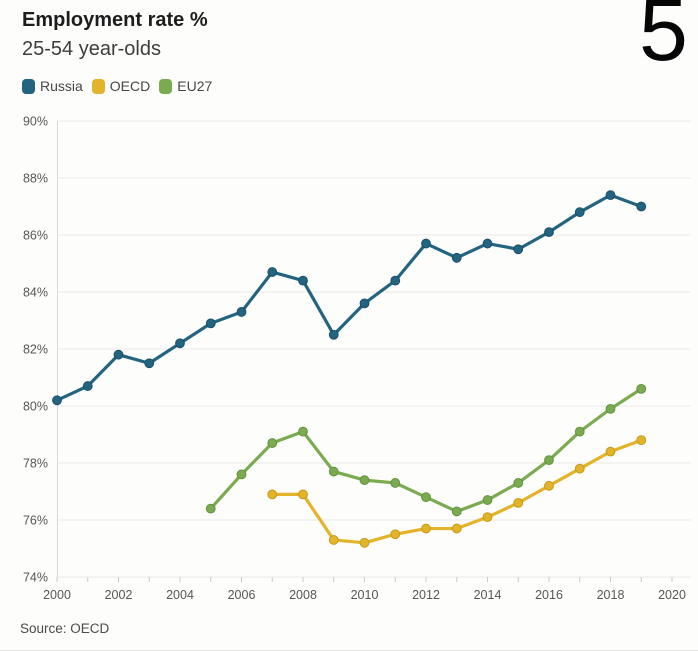 Image resolution: width=698 pixels, height=651 pixels. Describe the element at coordinates (166, 86) in the screenshot. I see `legend-swatch-eu27-icon` at that location.